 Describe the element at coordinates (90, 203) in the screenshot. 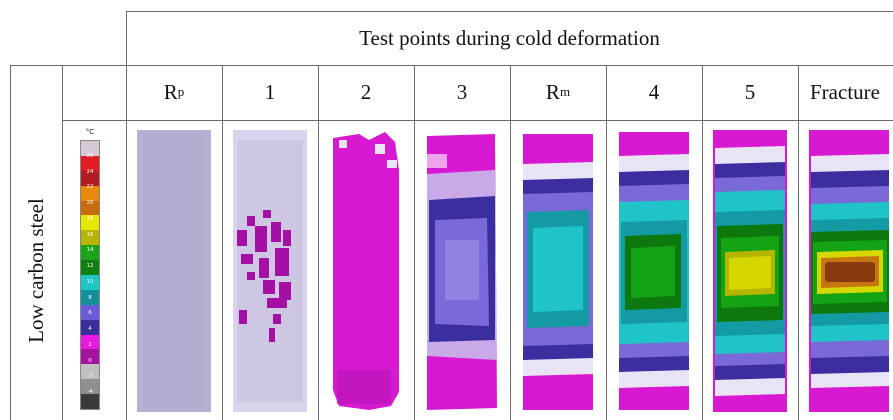

I see `scale-tick-label: 20` at that location.